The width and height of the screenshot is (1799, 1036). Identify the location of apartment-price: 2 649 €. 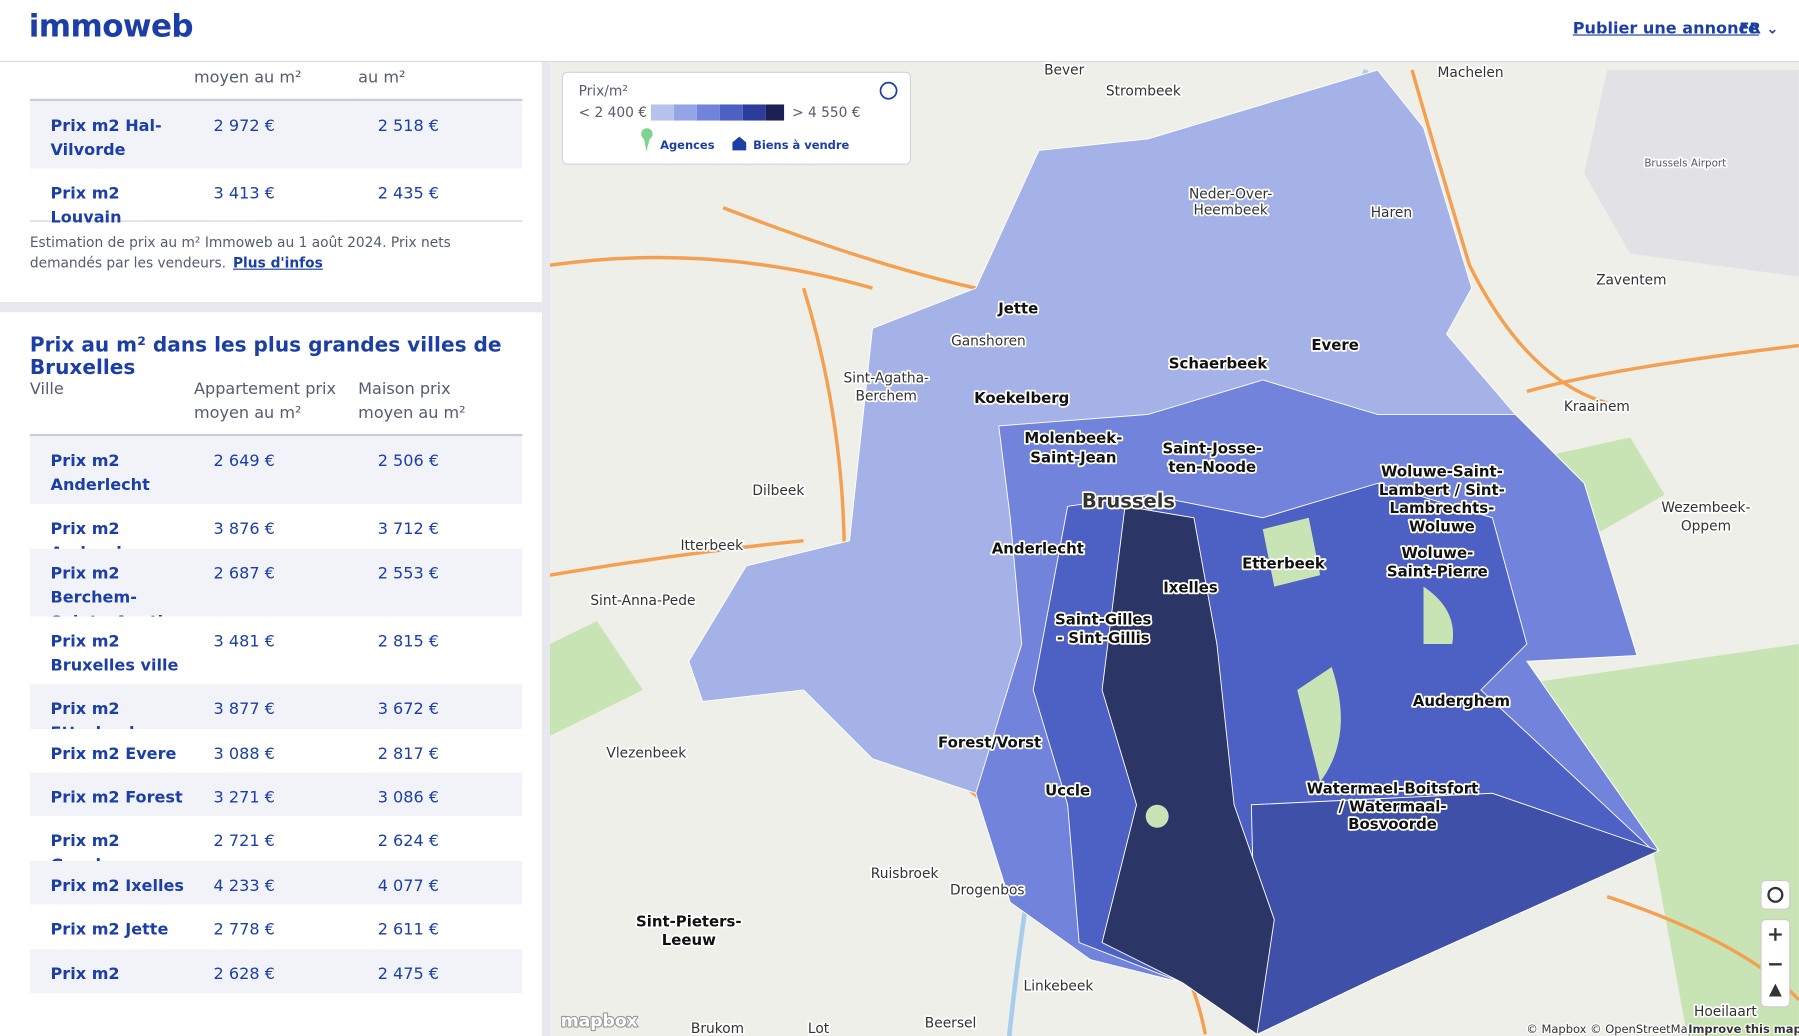
(244, 461).